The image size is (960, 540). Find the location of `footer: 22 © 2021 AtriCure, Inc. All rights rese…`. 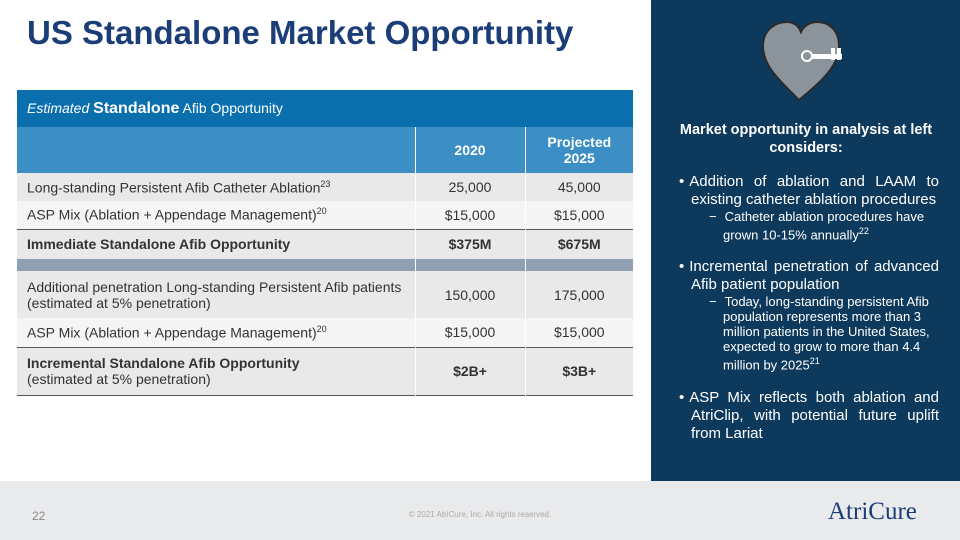

footer: 22 © 2021 AtriCure, Inc. All rights rese… is located at coordinates (480, 510).